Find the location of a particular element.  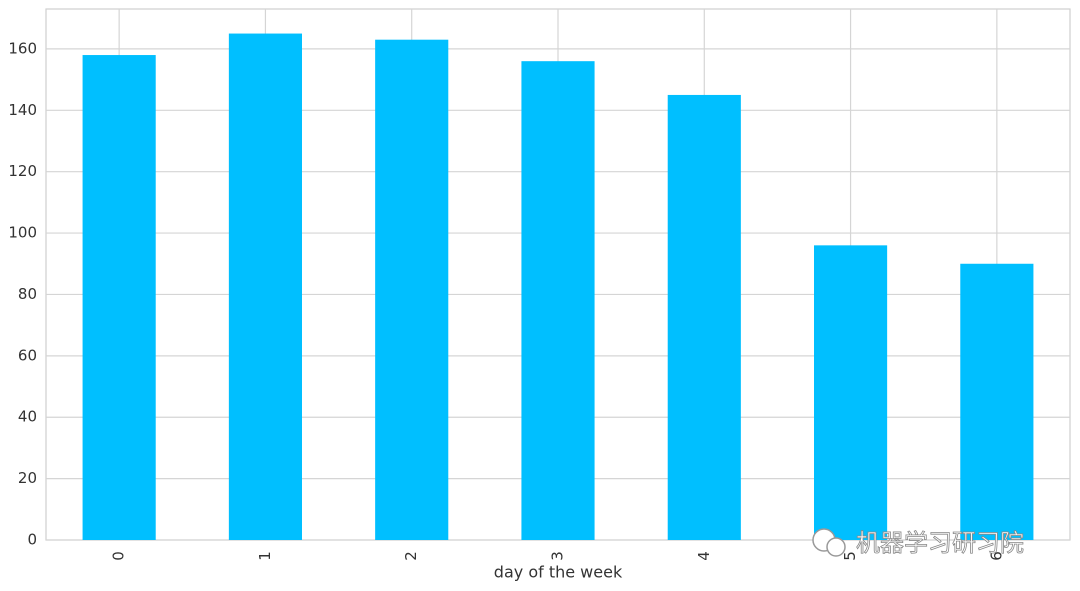

y-tick-label: 40 is located at coordinates (27, 417).